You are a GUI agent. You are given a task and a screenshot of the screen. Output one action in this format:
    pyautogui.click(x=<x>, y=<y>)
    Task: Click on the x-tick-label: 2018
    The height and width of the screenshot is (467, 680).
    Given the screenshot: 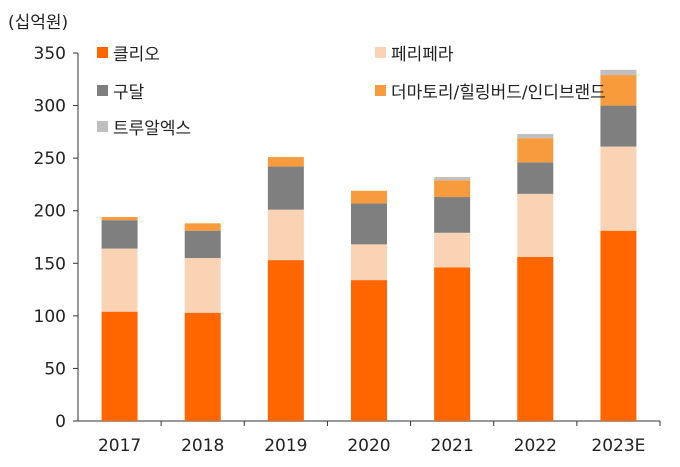 What is the action you would take?
    pyautogui.click(x=202, y=446)
    